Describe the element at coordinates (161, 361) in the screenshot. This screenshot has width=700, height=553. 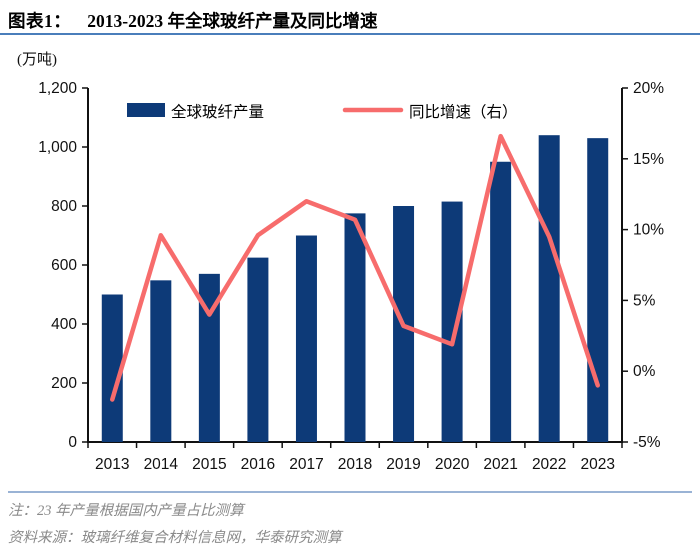
I see `production-bar-2014` at that location.